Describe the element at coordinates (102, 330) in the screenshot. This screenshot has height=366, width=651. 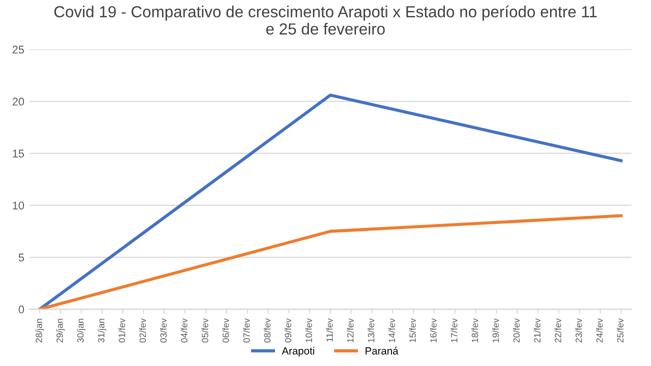
I see `x-tick-label: 31/jan` at that location.